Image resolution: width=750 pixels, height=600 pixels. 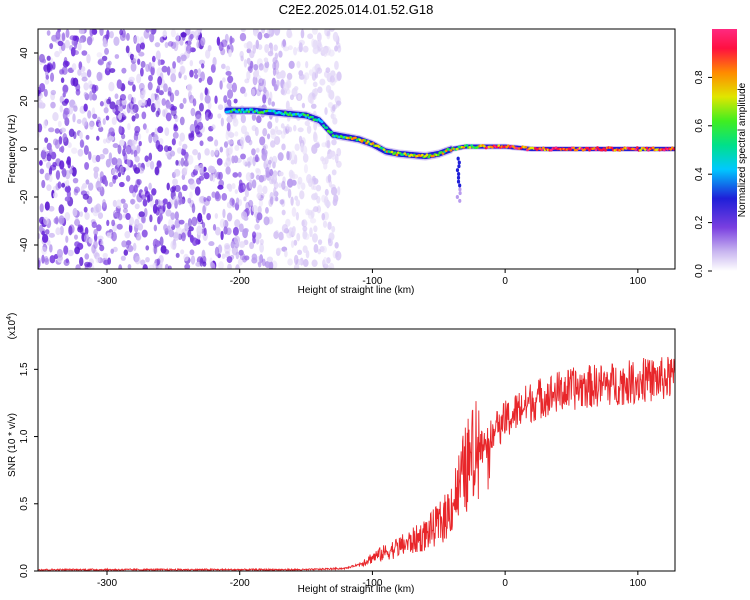 I want to click on colorbar-tick-label: 0.4, so click(x=699, y=174).